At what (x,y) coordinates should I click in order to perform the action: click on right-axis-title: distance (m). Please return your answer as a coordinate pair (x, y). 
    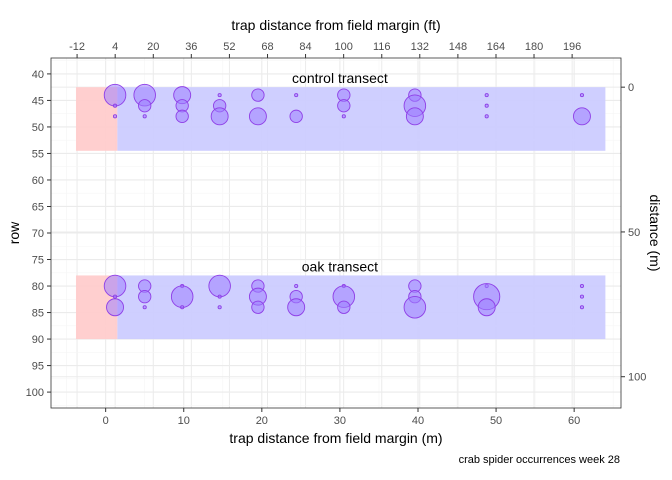
    Looking at the image, I should click on (655, 232).